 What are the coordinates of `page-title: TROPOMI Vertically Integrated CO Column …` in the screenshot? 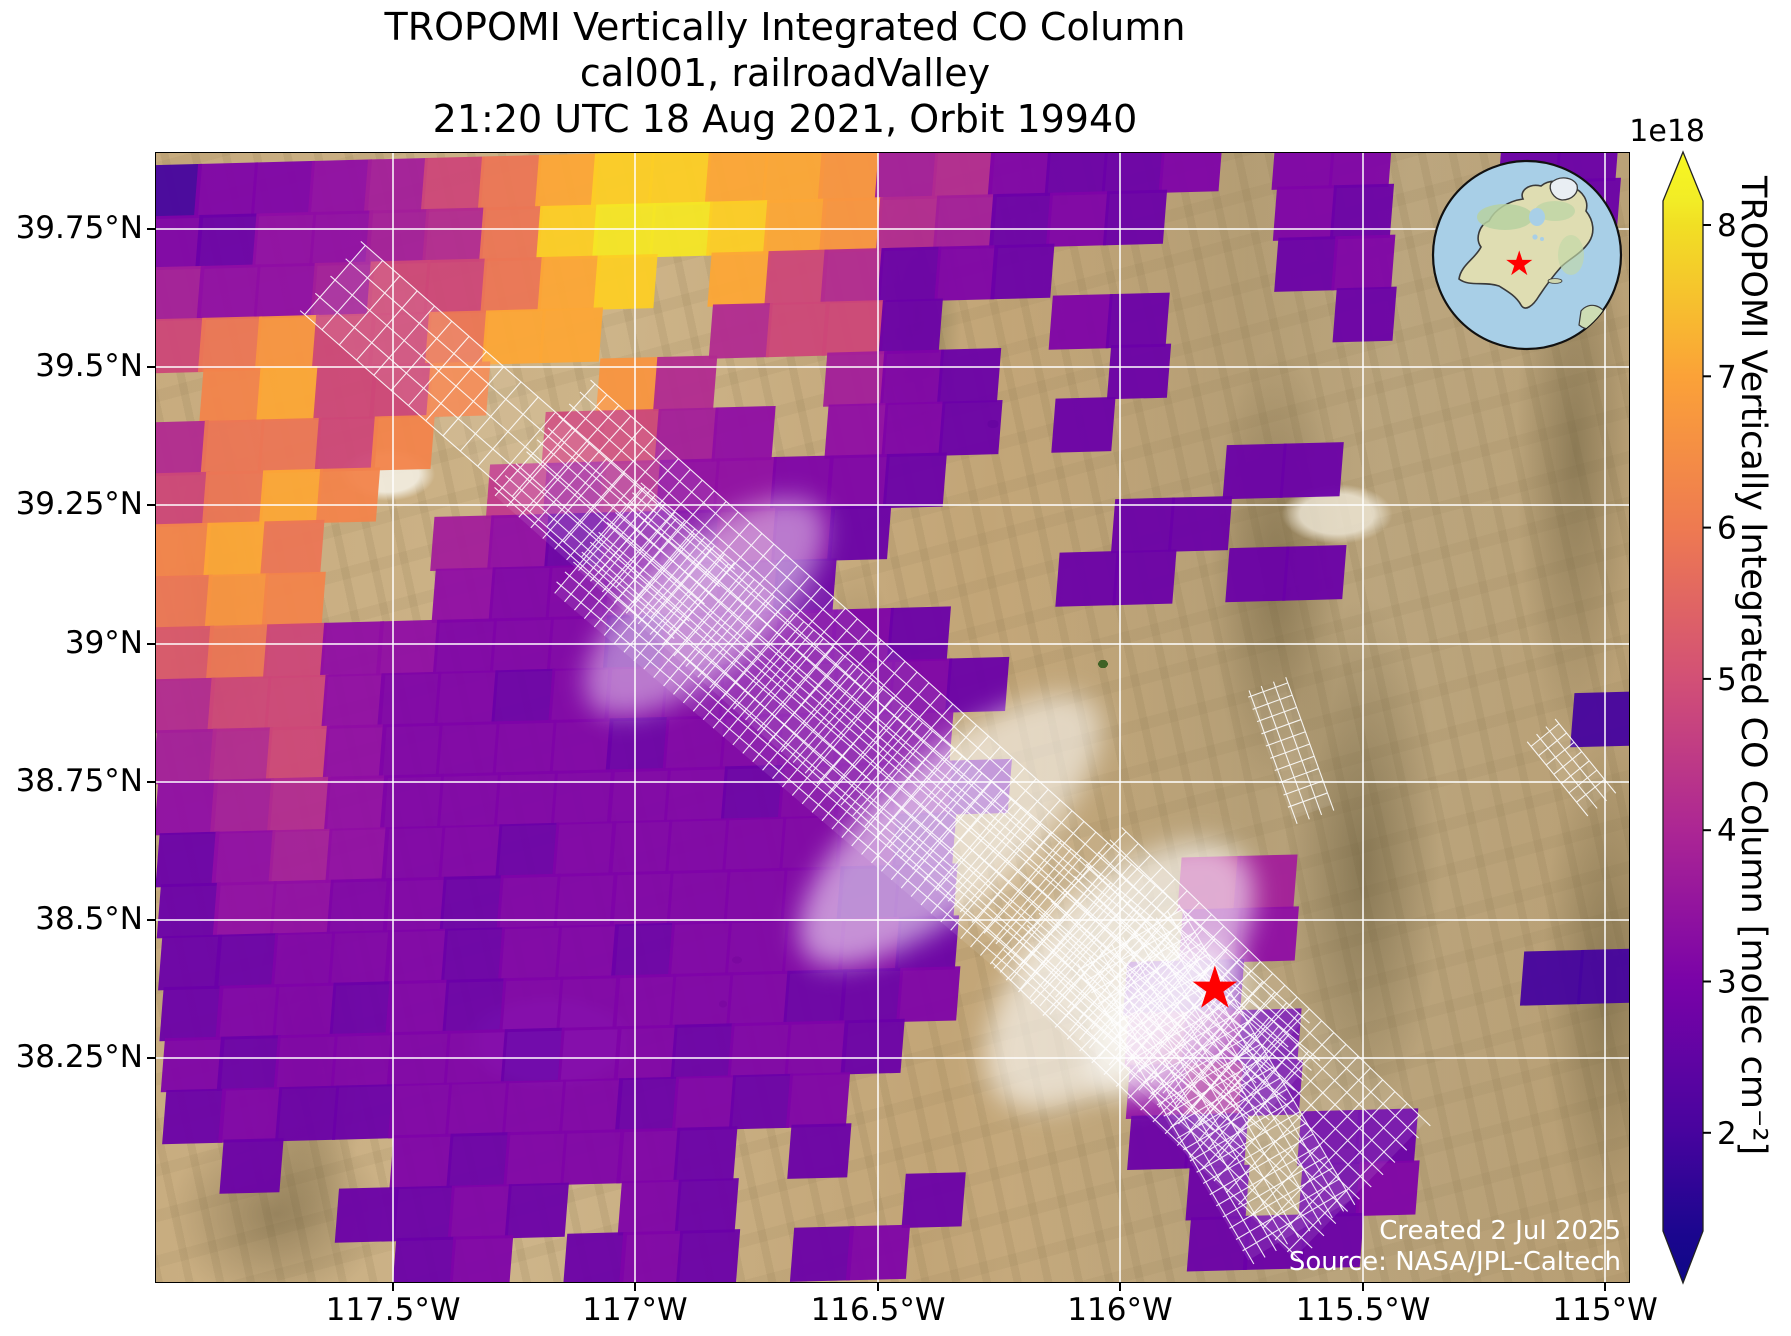 It's located at (785, 73).